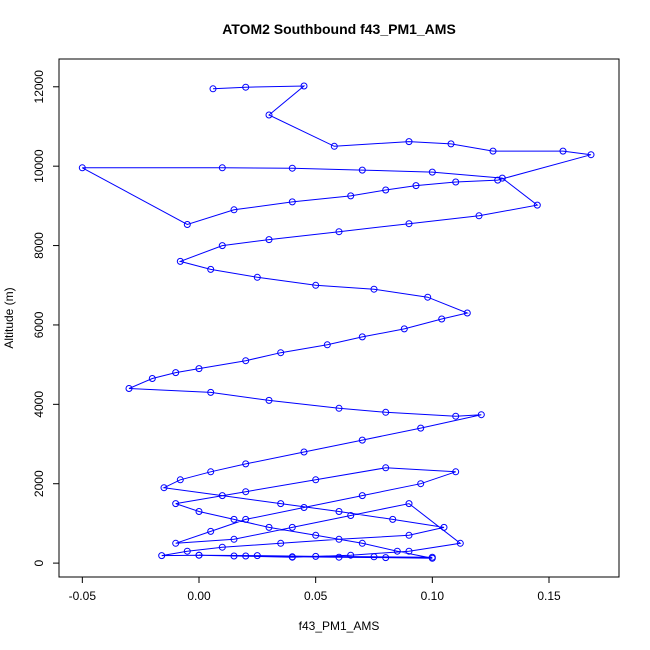  I want to click on x-axis: -0.05 0.00 0.05 0.10 0.15, so click(315, 589).